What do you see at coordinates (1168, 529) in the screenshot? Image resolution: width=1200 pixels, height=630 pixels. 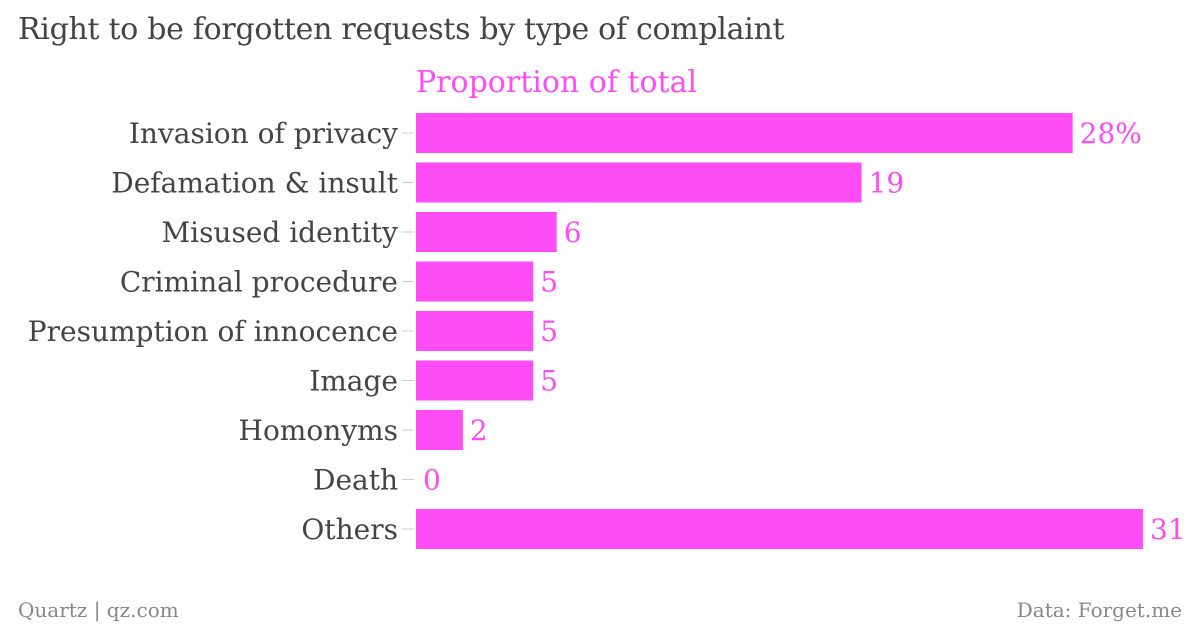 I see `value-label: 31` at bounding box center [1168, 529].